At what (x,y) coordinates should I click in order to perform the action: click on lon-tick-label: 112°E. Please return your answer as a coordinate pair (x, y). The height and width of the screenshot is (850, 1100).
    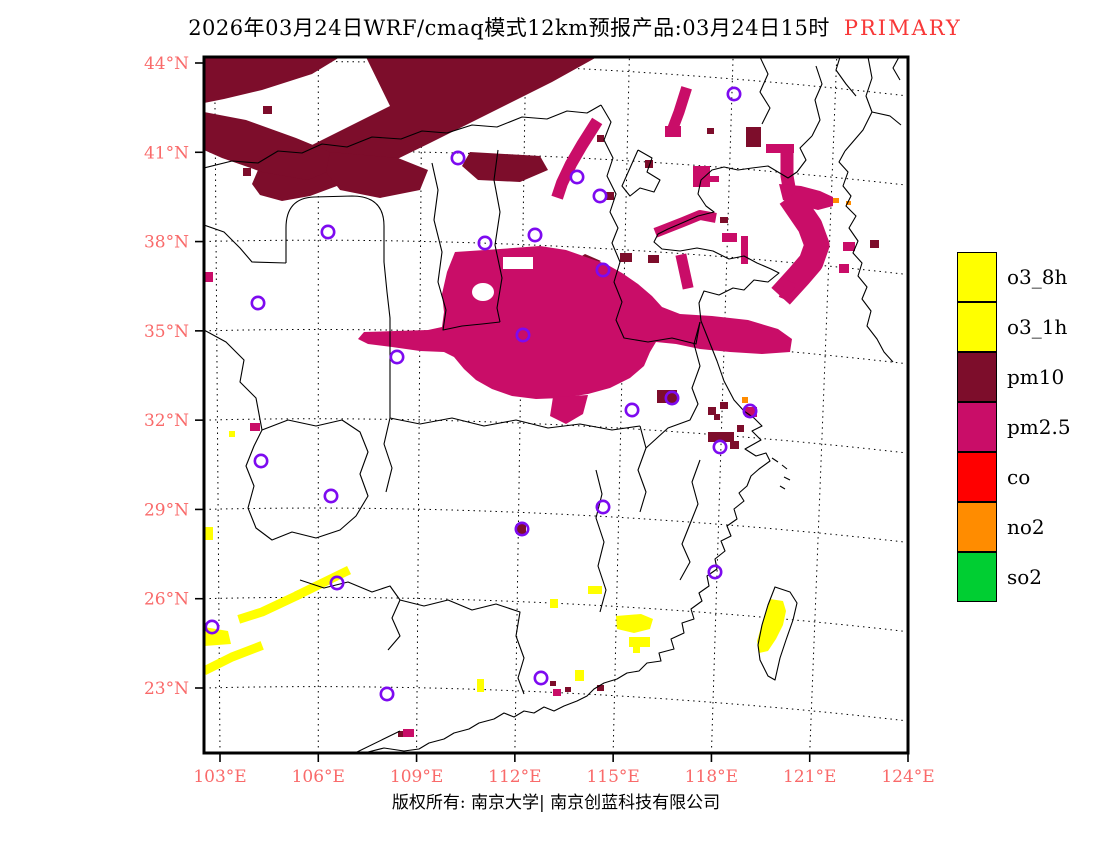
    Looking at the image, I should click on (514, 777).